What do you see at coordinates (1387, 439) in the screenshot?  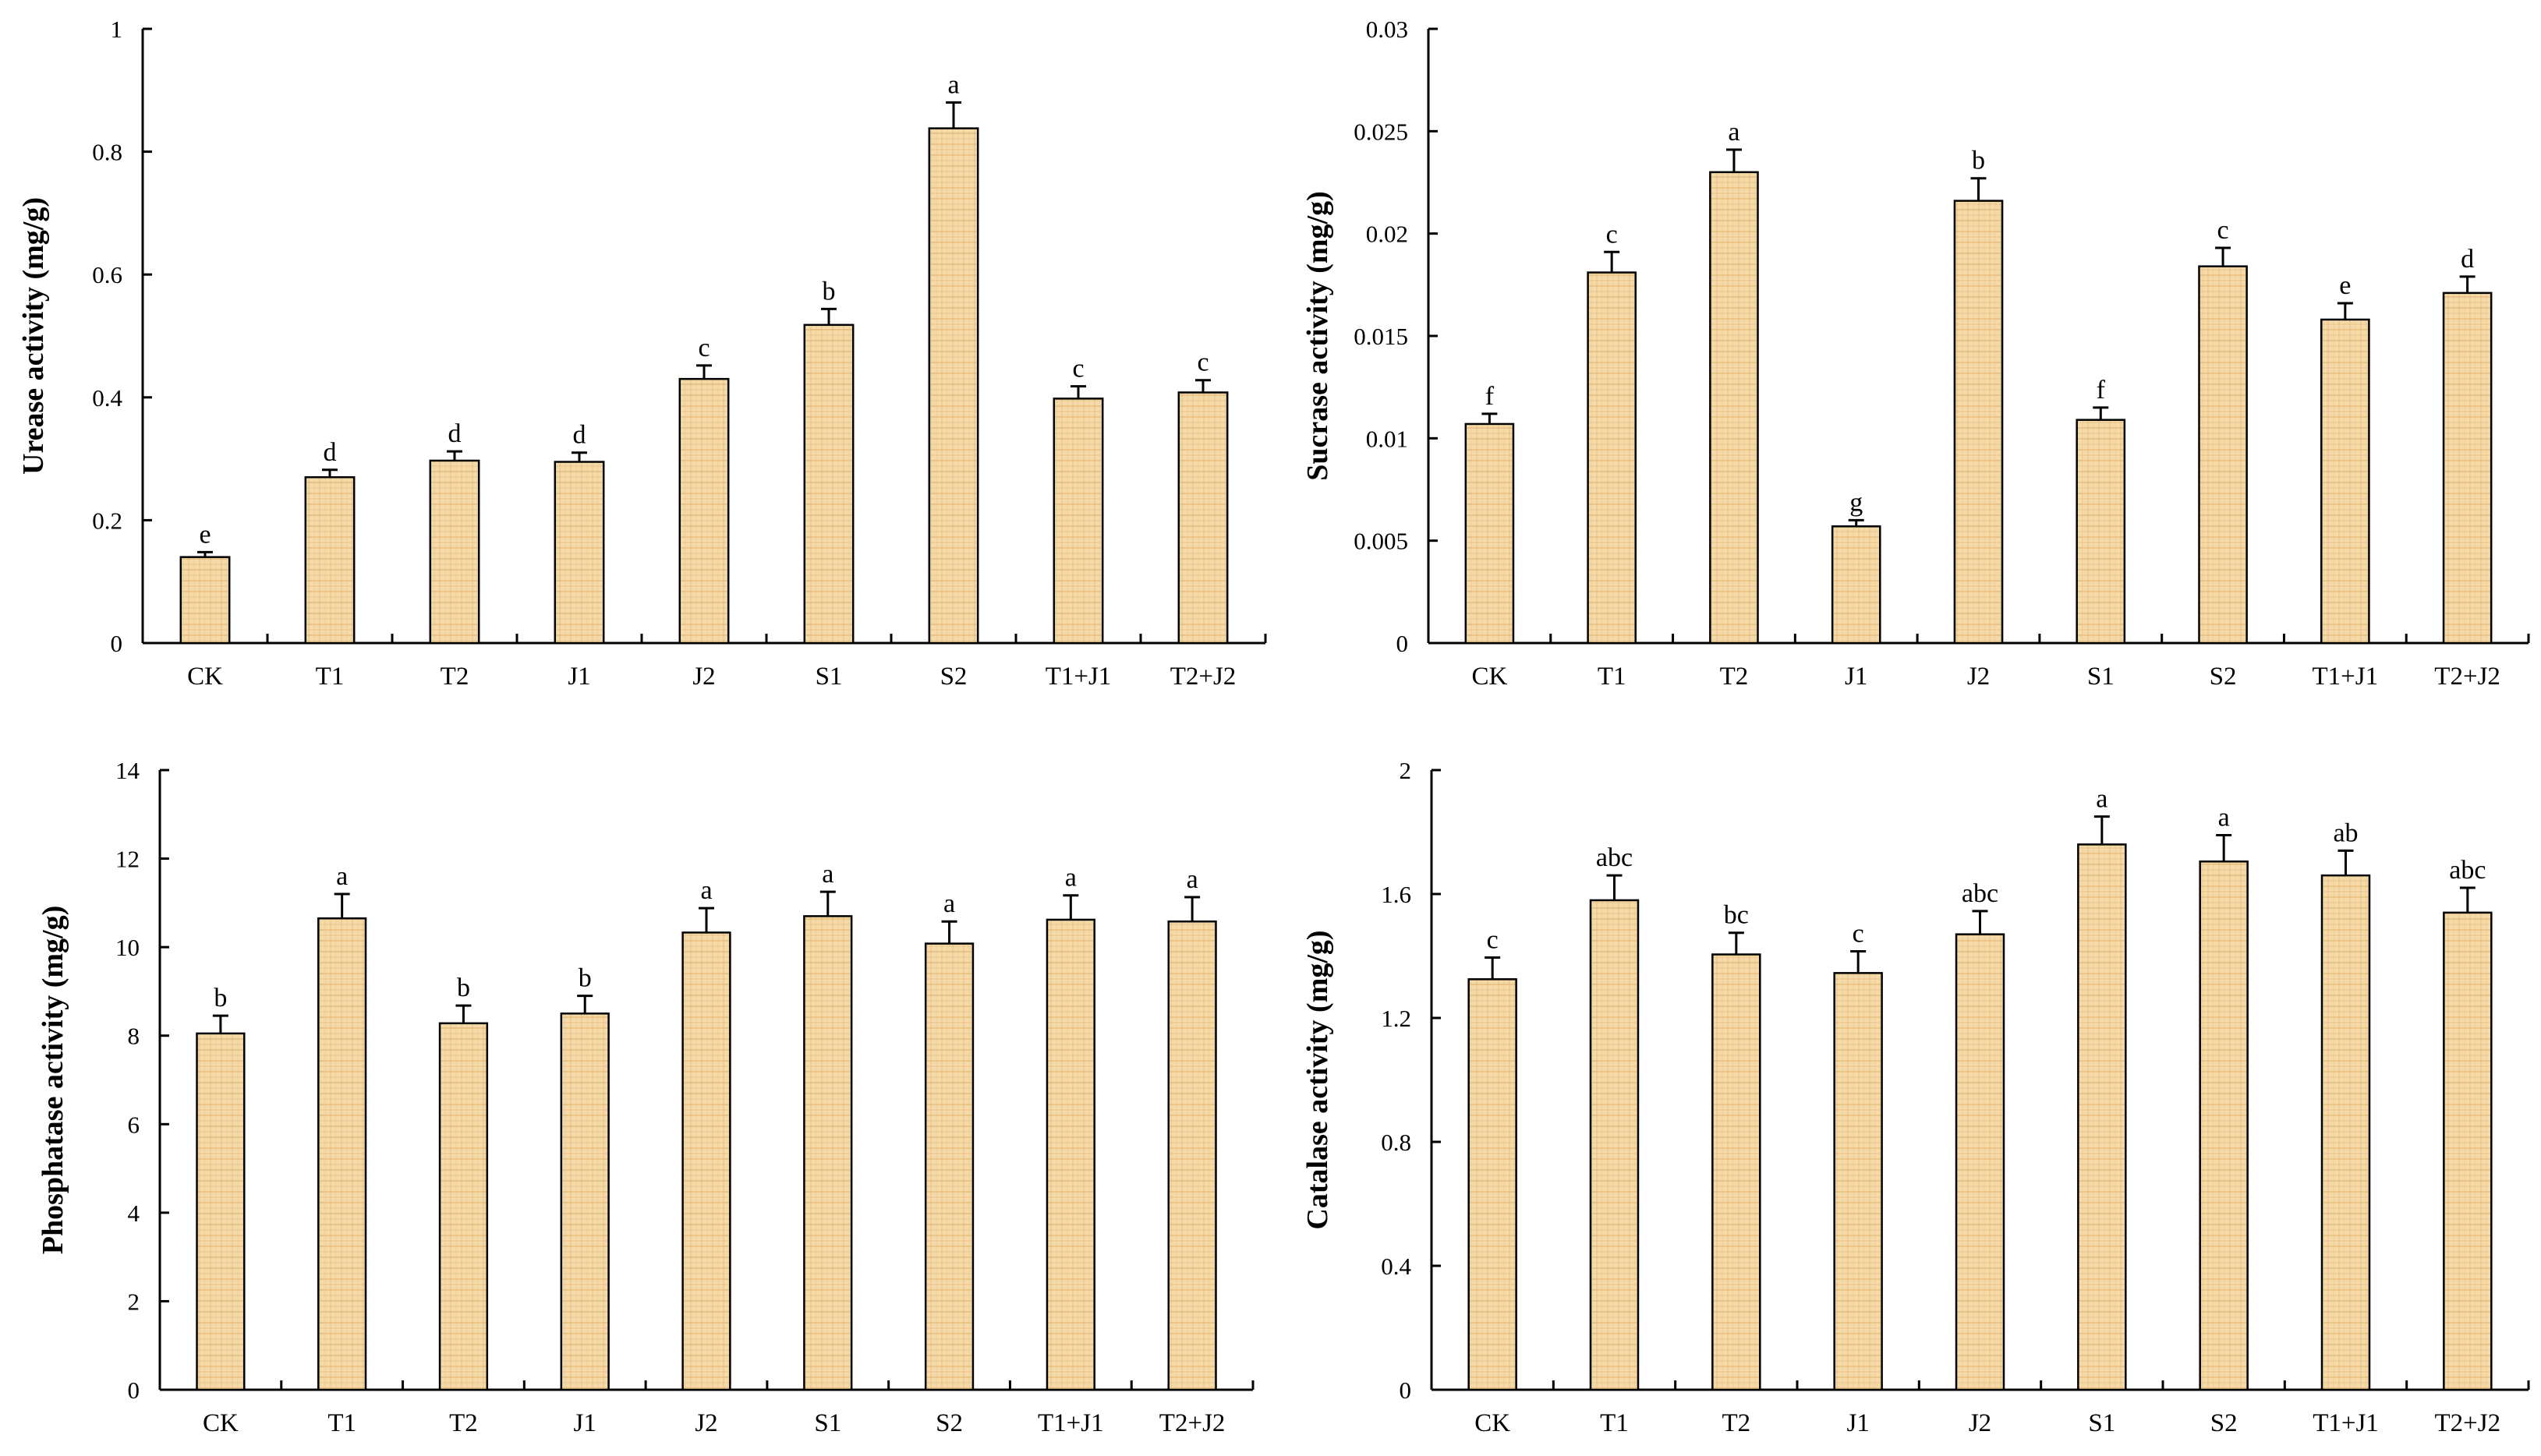 I see `y-tick-label: 0.01` at bounding box center [1387, 439].